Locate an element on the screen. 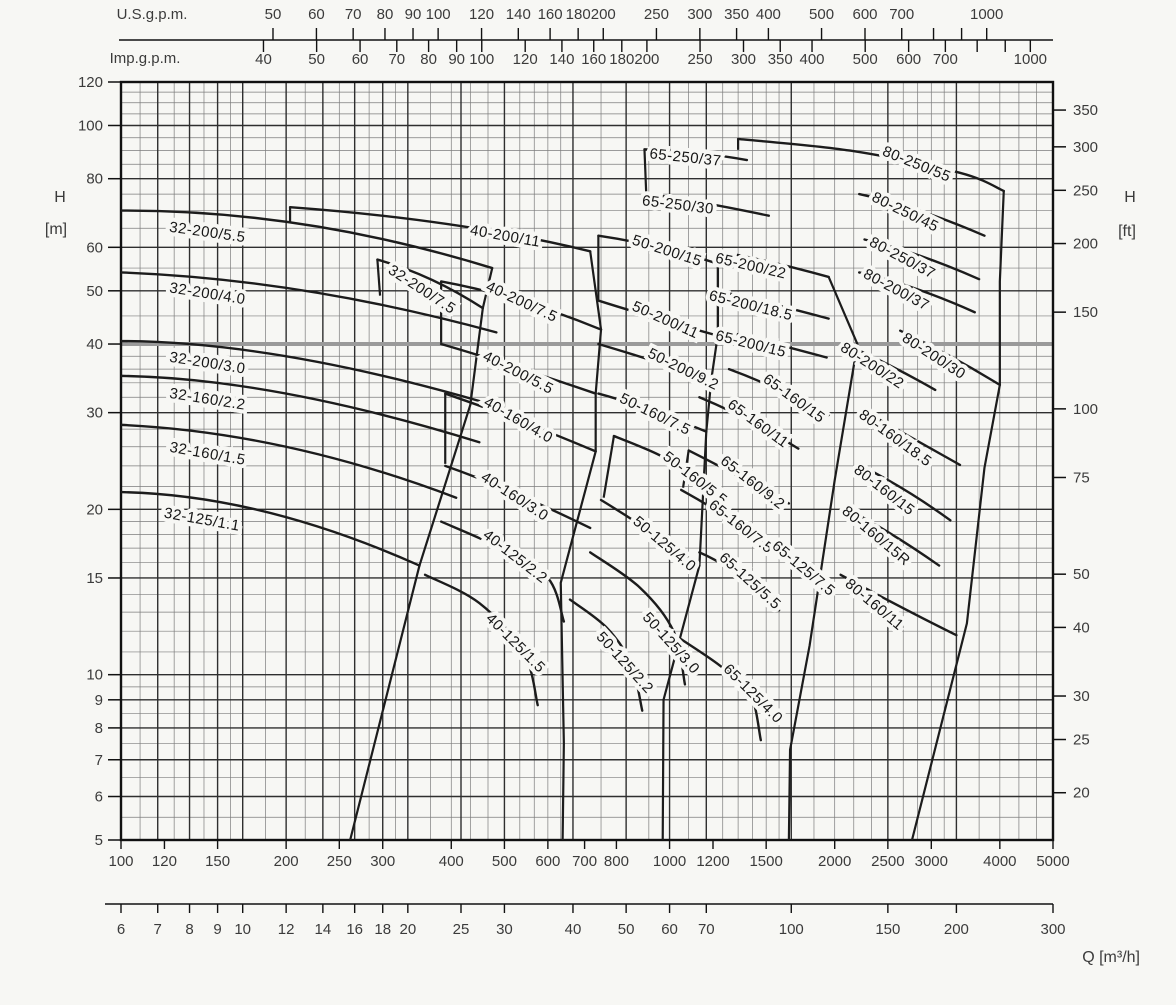 The image size is (1176, 1005). impgpm-tick-label: 100 is located at coordinates (481, 59).